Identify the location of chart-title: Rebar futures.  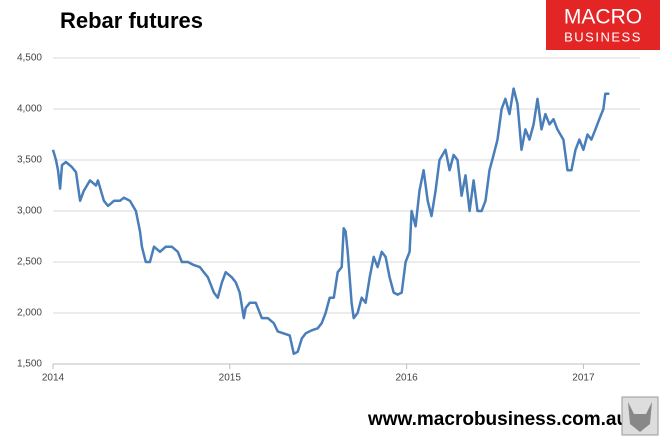
(131, 20).